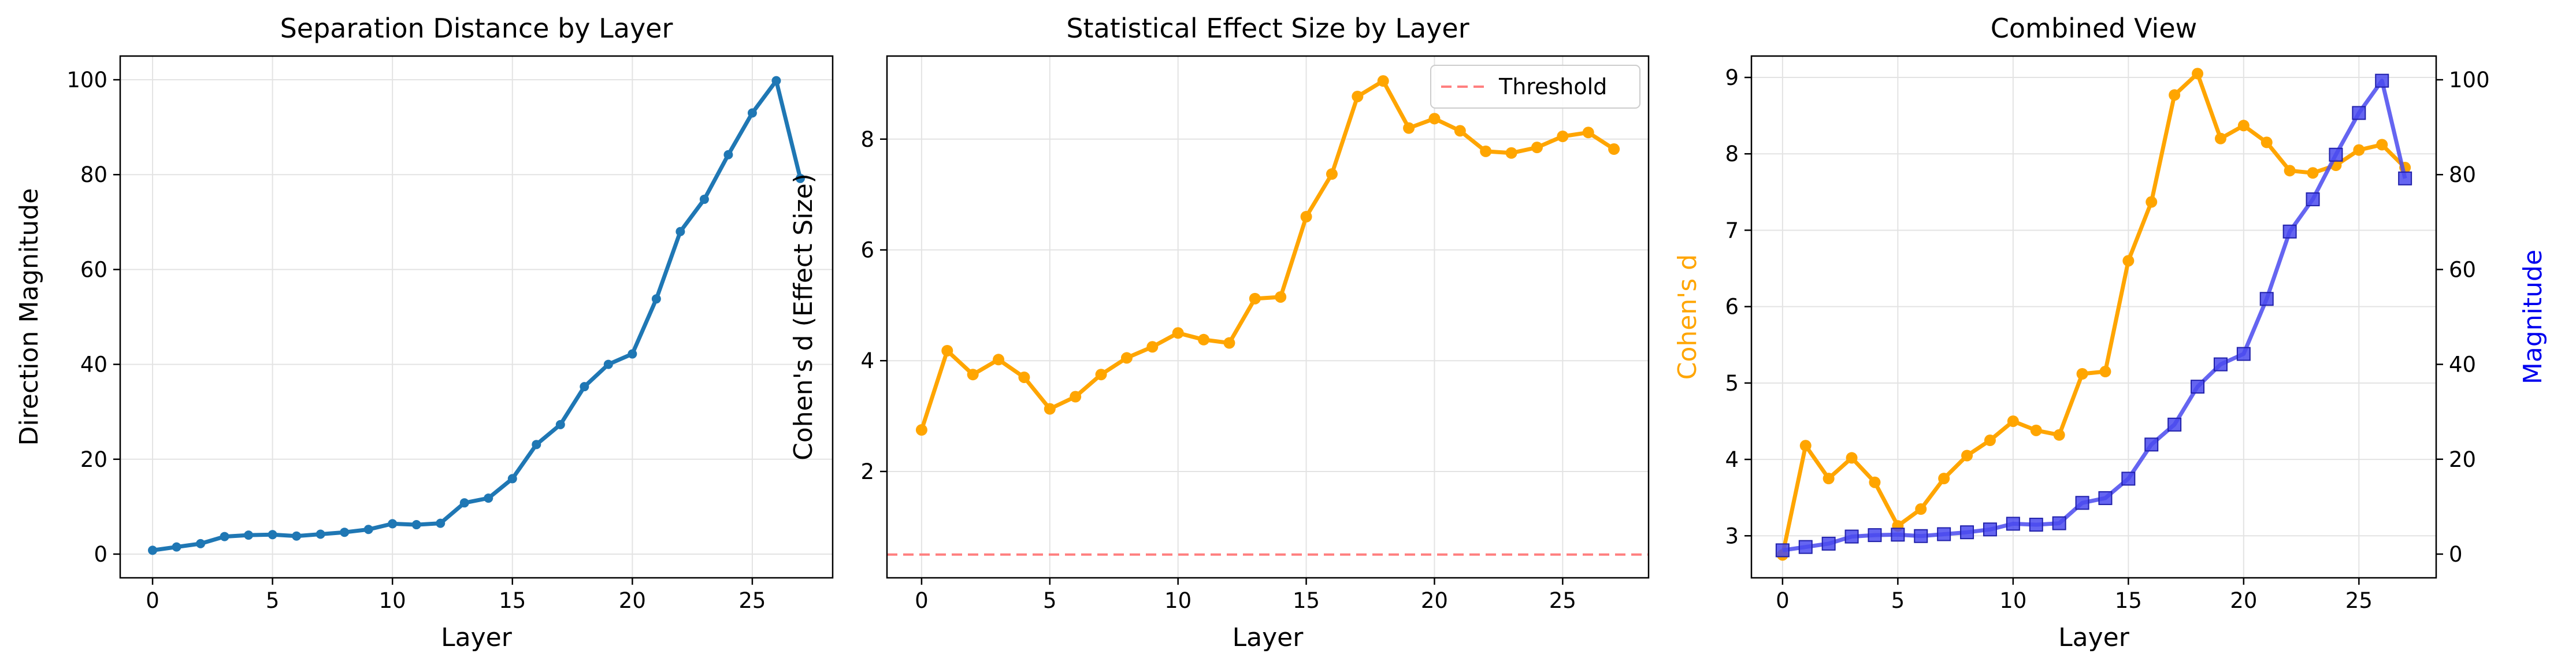 The height and width of the screenshot is (672, 2576). Describe the element at coordinates (1732, 383) in the screenshot. I see `y-tick-label: 5` at that location.